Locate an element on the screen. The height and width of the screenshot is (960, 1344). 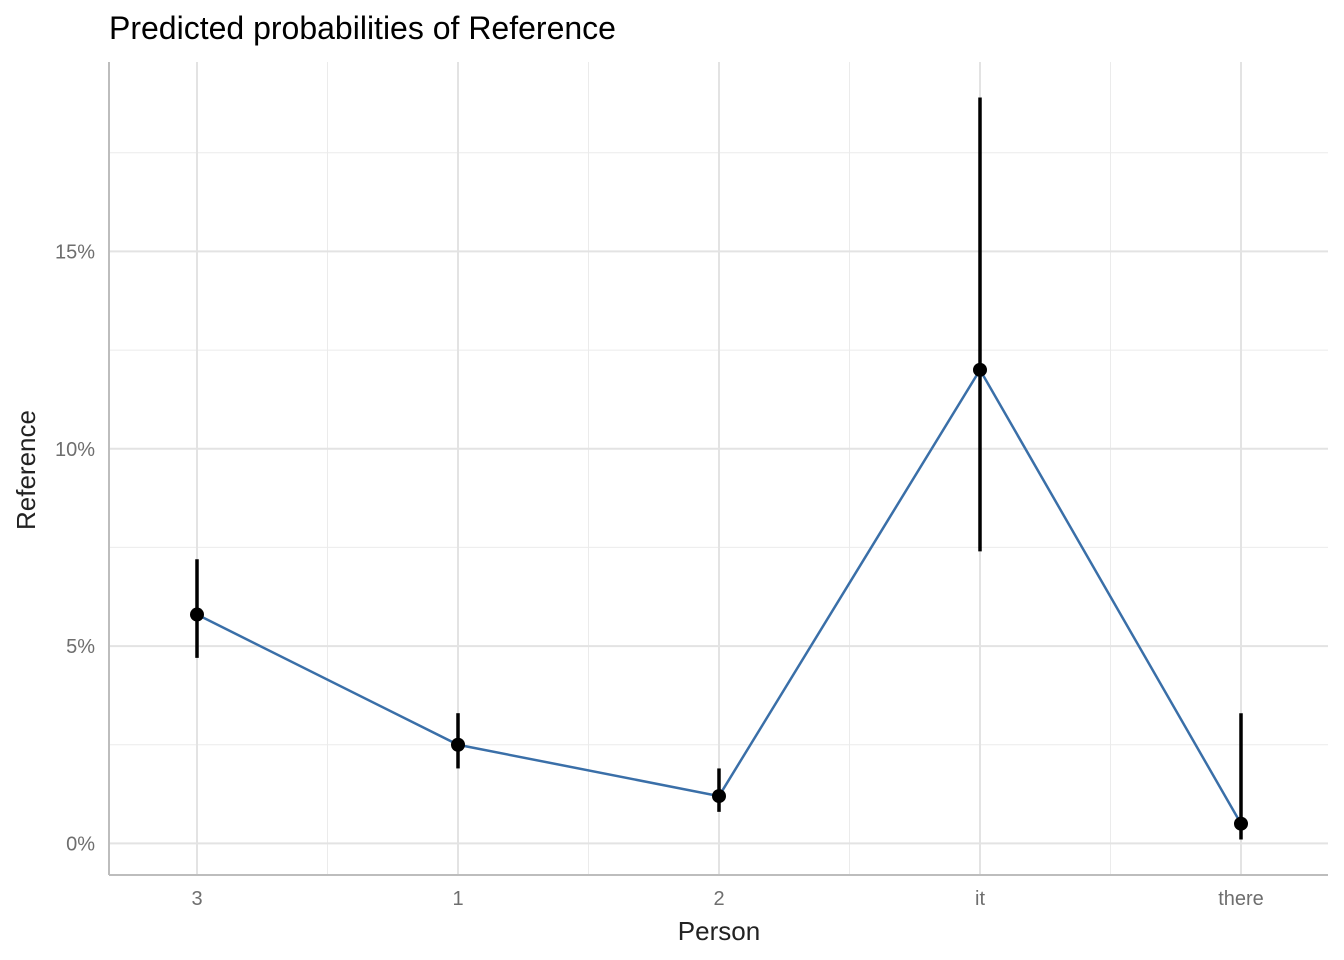
y-tick-label: 15% is located at coordinates (75, 252).